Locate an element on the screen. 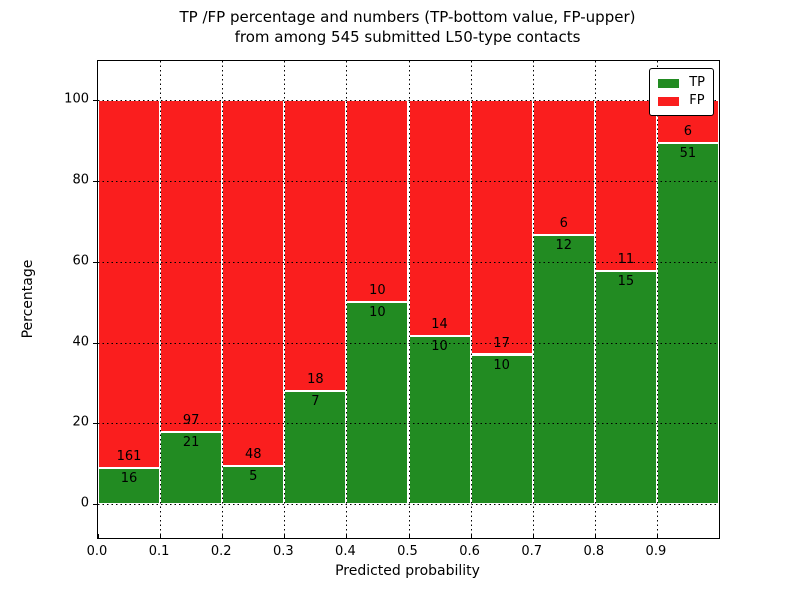 Image resolution: width=800 pixels, height=600 pixels. x-tick-0.1 is located at coordinates (161, 536).